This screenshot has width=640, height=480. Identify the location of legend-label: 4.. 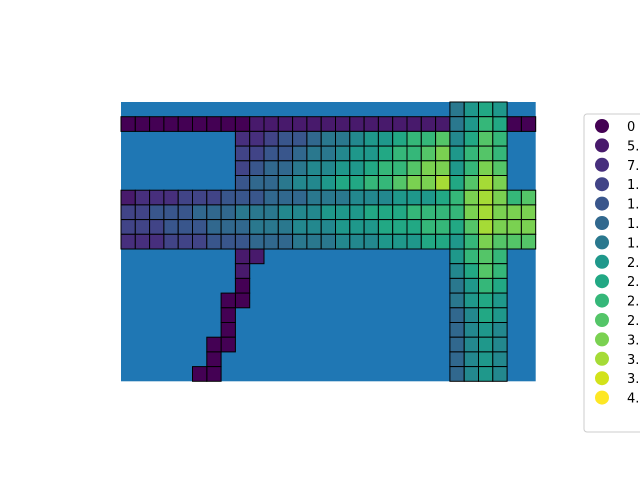
(633, 399).